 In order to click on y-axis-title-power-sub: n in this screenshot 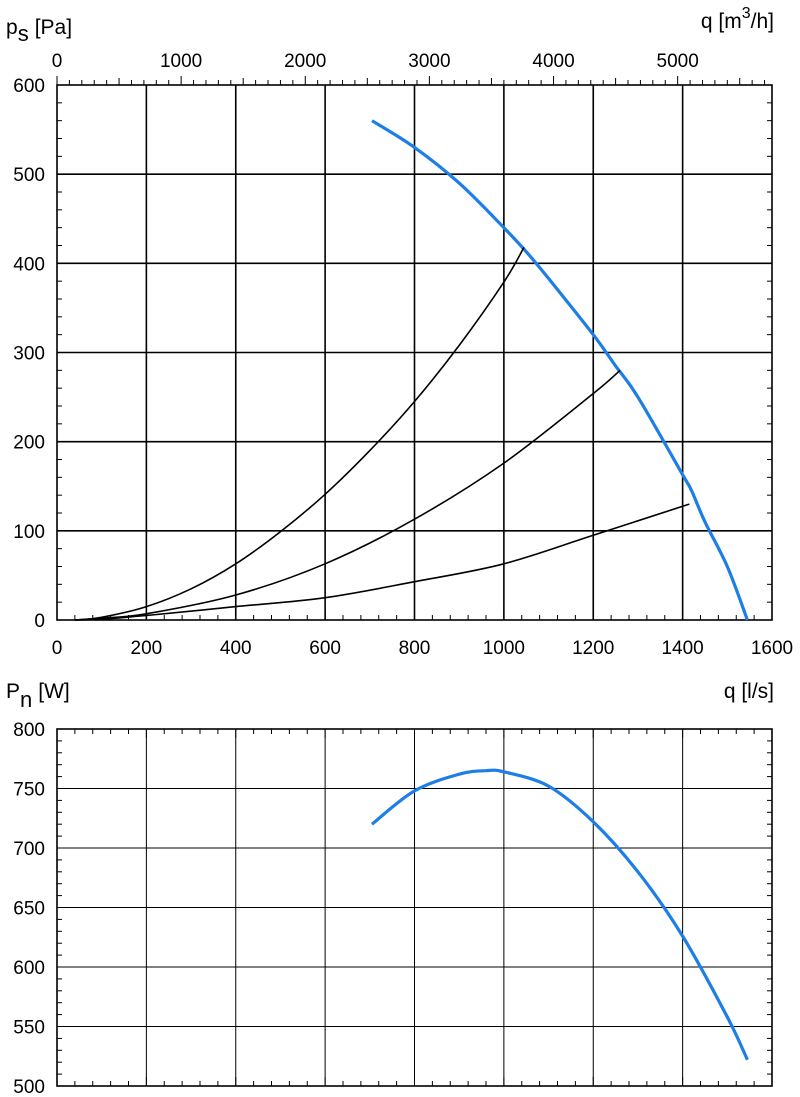, I will do `click(26, 699)`.